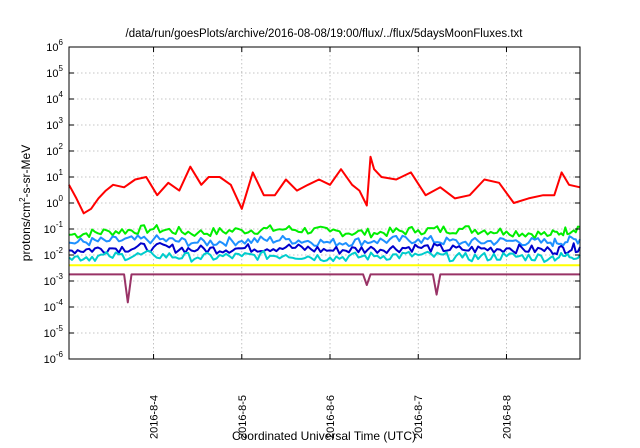  I want to click on y-tick-label-exp: -3, so click(60, 276).